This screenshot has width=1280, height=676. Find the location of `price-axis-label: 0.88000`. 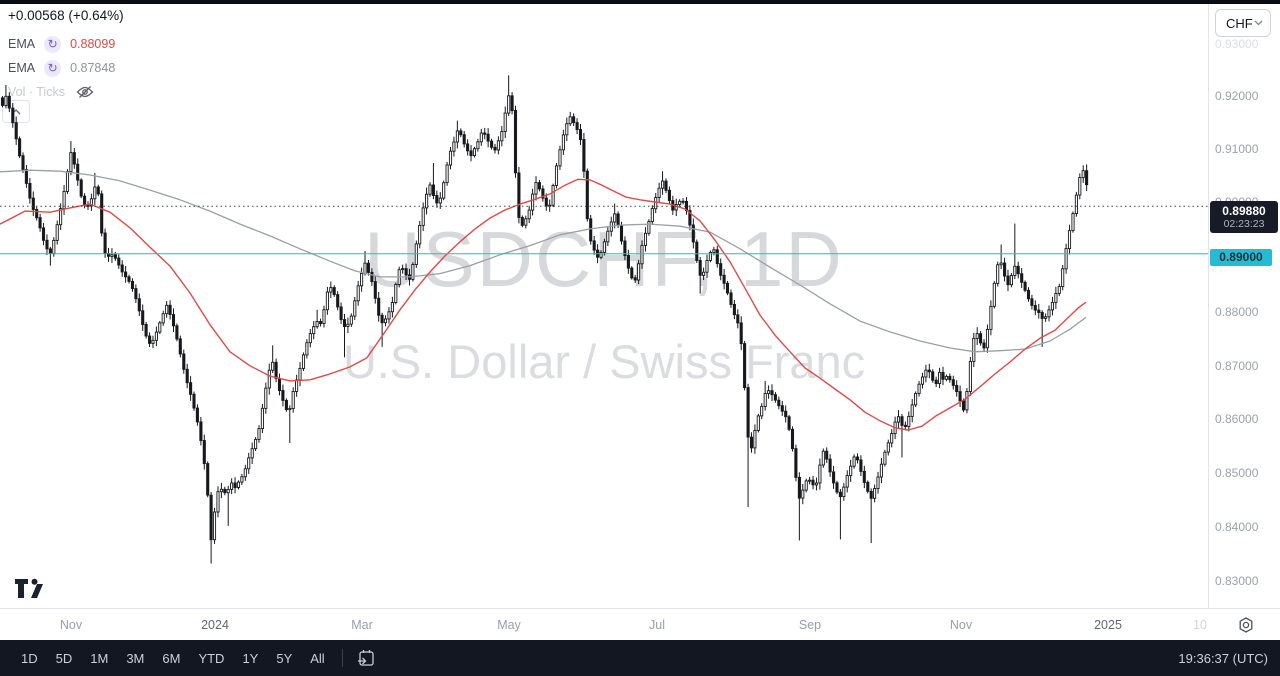

price-axis-label: 0.88000 is located at coordinates (1237, 312).